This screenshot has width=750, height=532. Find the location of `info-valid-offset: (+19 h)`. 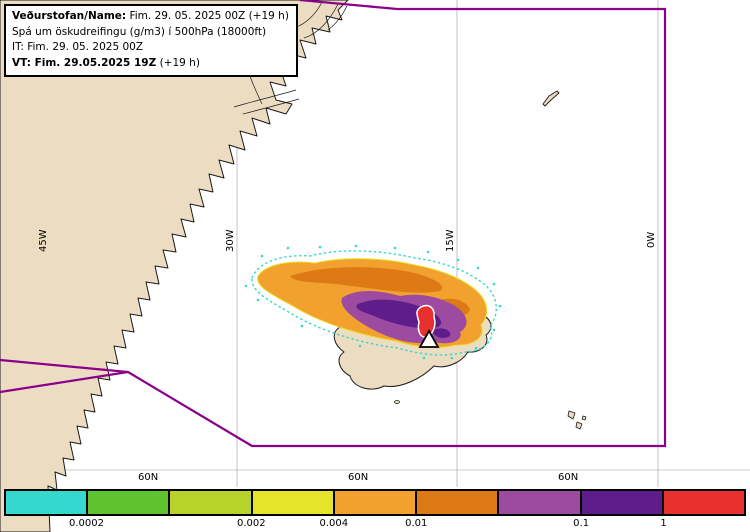

info-valid-offset: (+19 h) is located at coordinates (179, 62).